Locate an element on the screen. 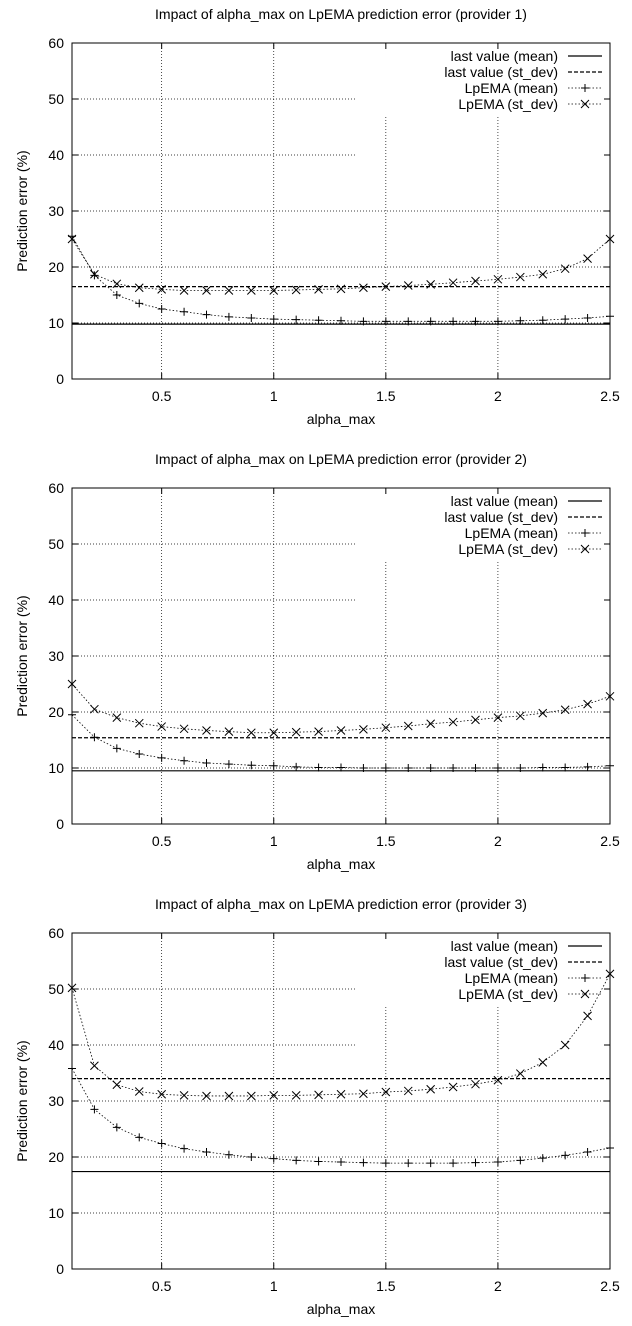 The height and width of the screenshot is (1326, 632). x-tick-label: 2 is located at coordinates (498, 841).